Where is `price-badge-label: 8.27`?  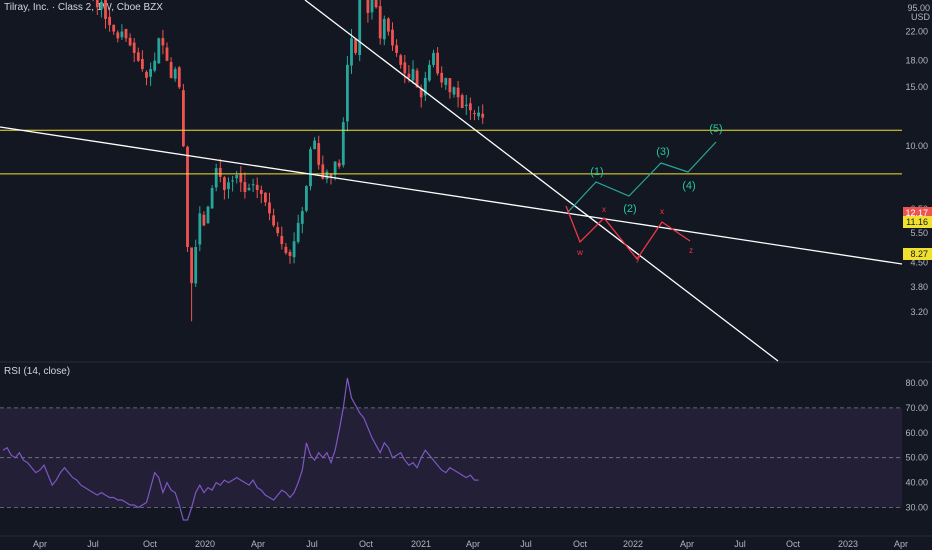 price-badge-label: 8.27 is located at coordinates (919, 254).